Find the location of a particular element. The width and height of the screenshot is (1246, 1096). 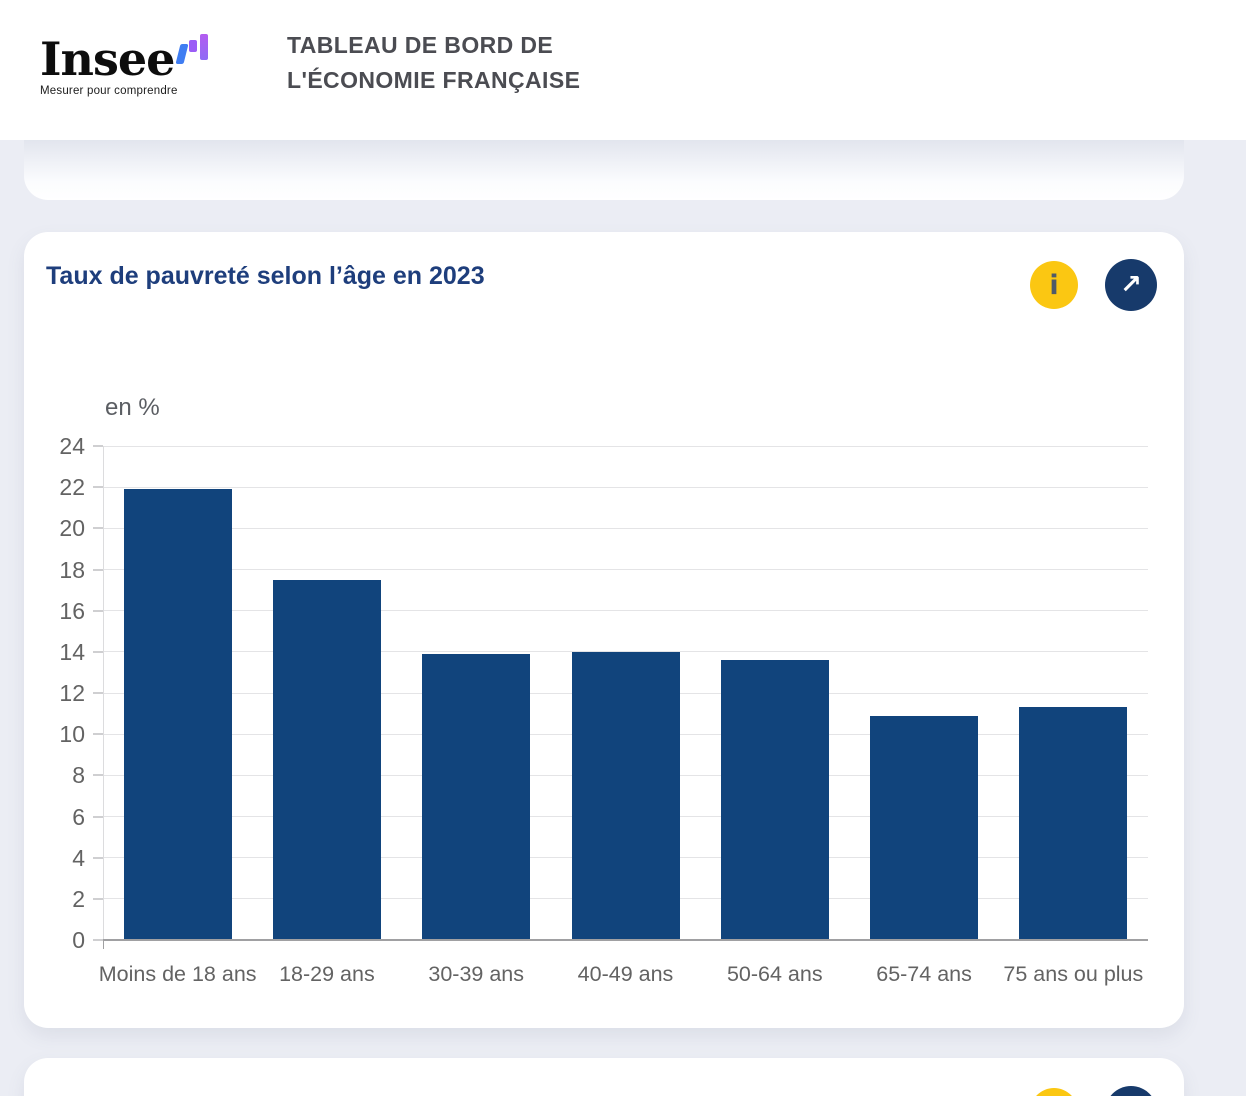

external-link-button is located at coordinates (1131, 1091).